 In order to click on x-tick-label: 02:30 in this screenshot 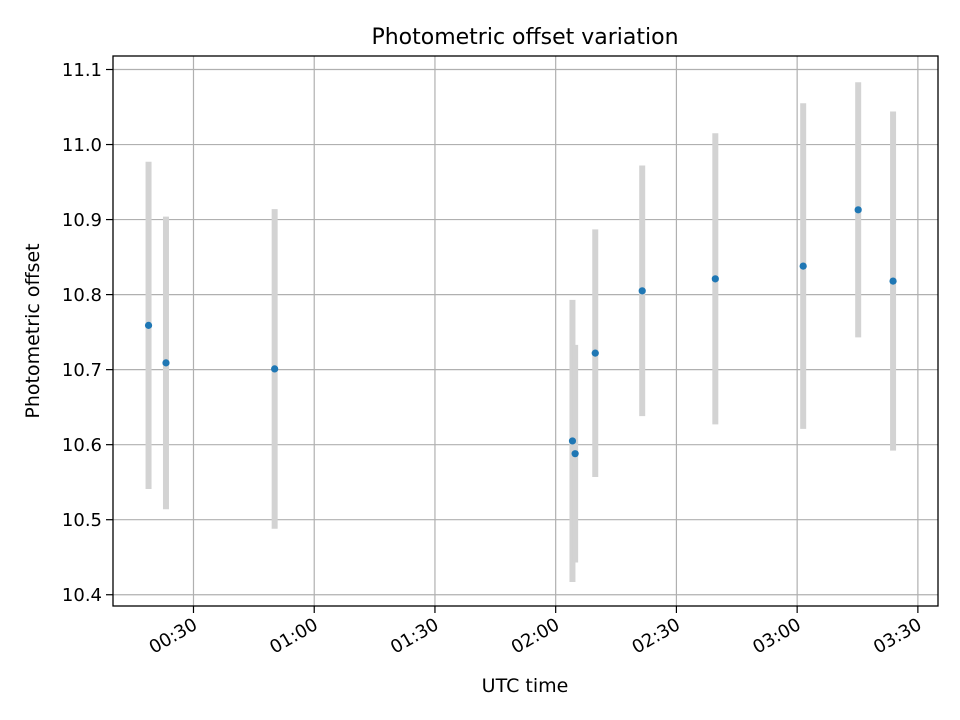, I will do `click(655, 636)`.